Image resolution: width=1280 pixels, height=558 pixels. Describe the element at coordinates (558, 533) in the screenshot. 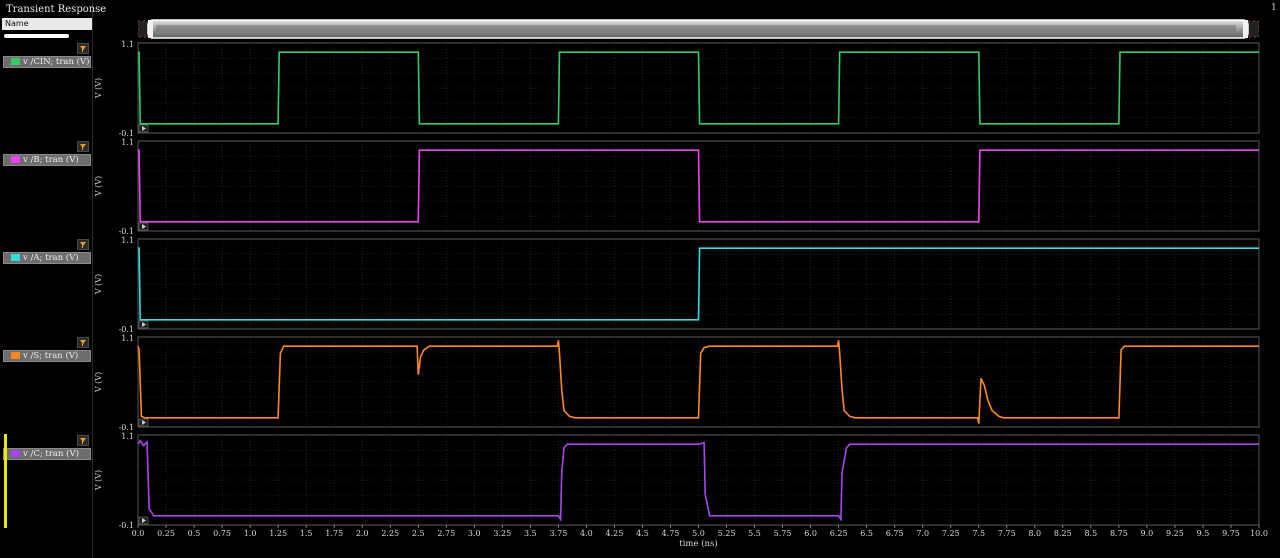

I see `x-tick-label: 3.75` at that location.